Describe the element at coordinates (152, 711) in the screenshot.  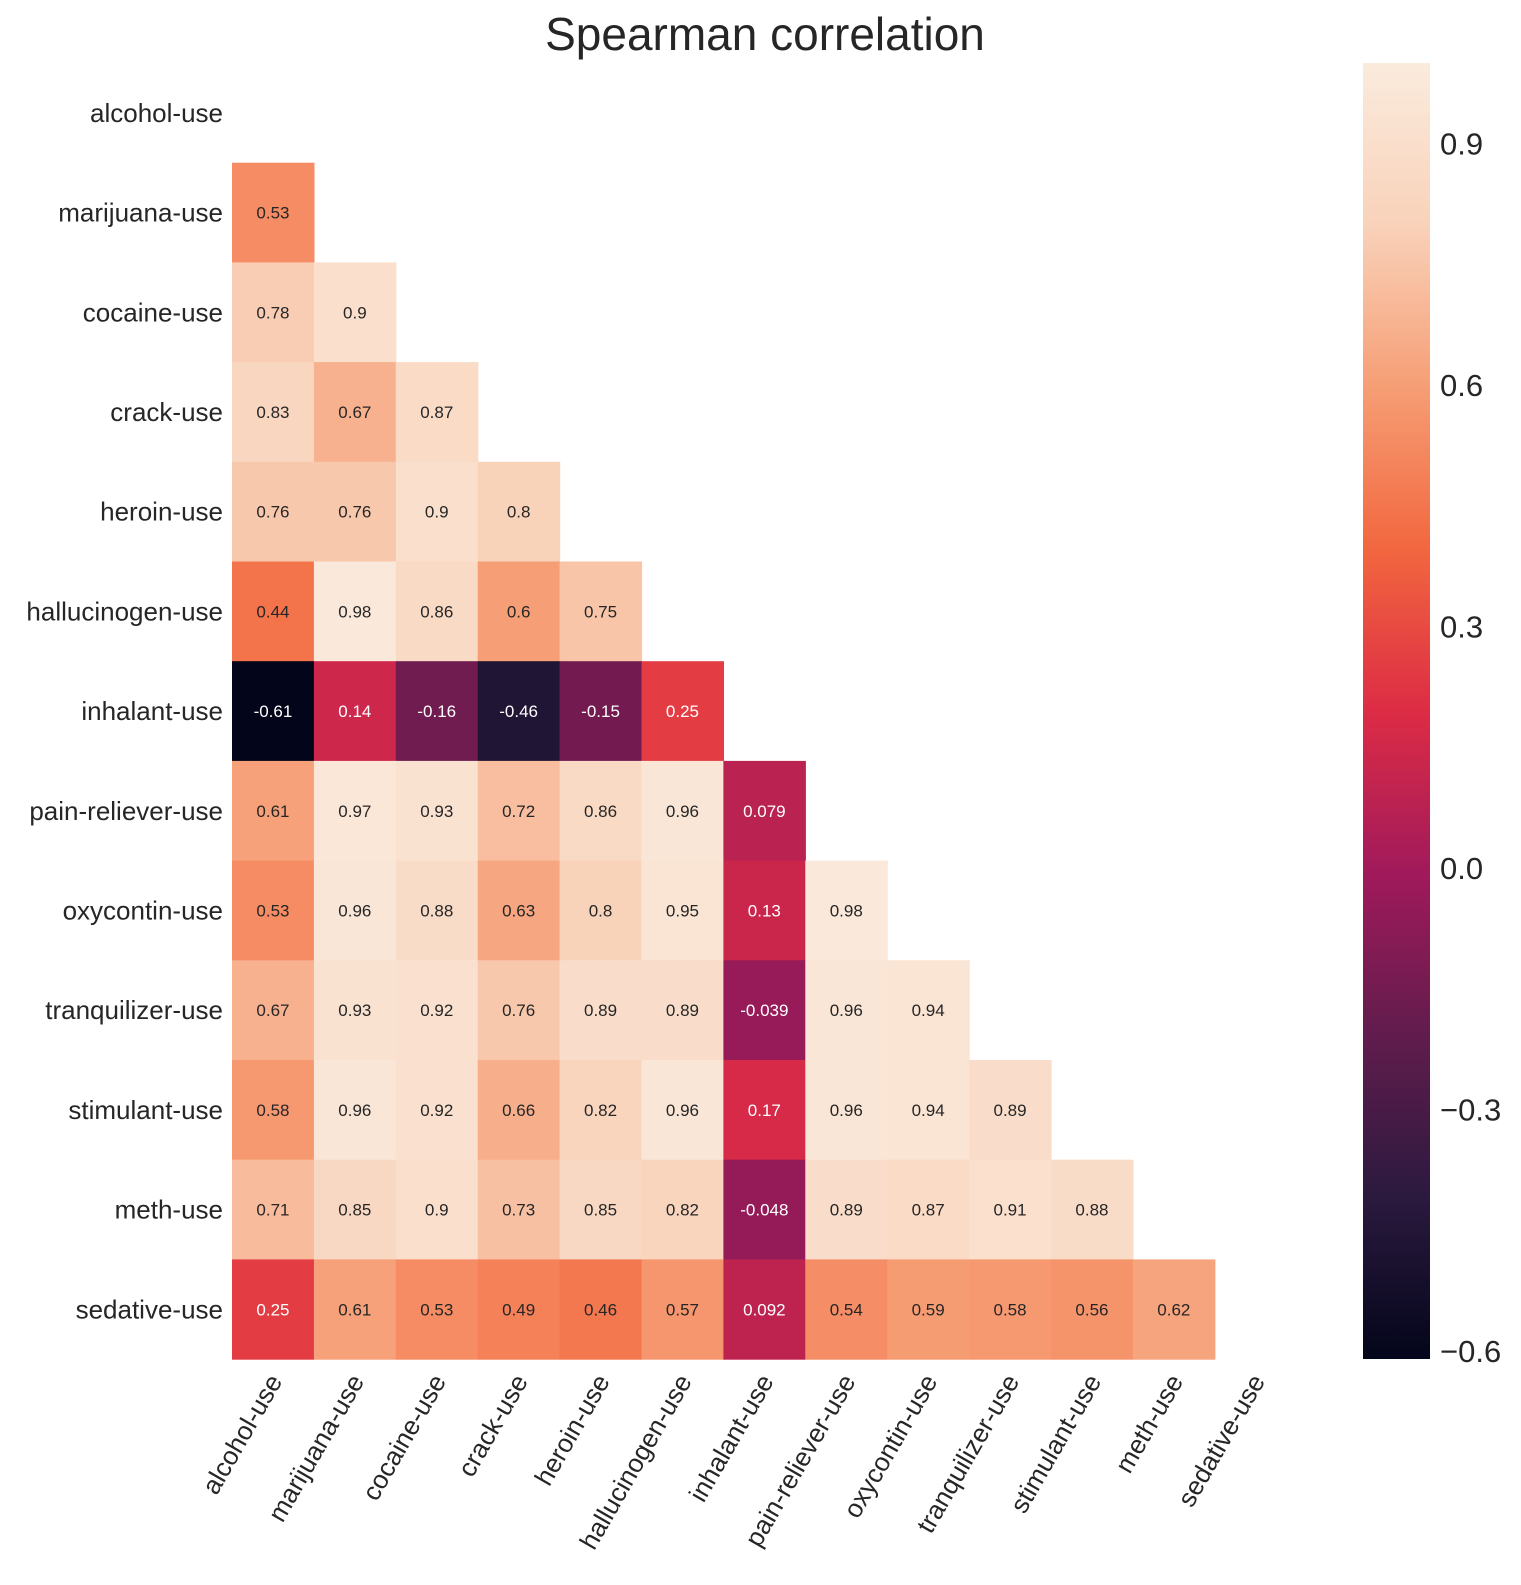
I see `y-tick-label: inhalant-use` at that location.